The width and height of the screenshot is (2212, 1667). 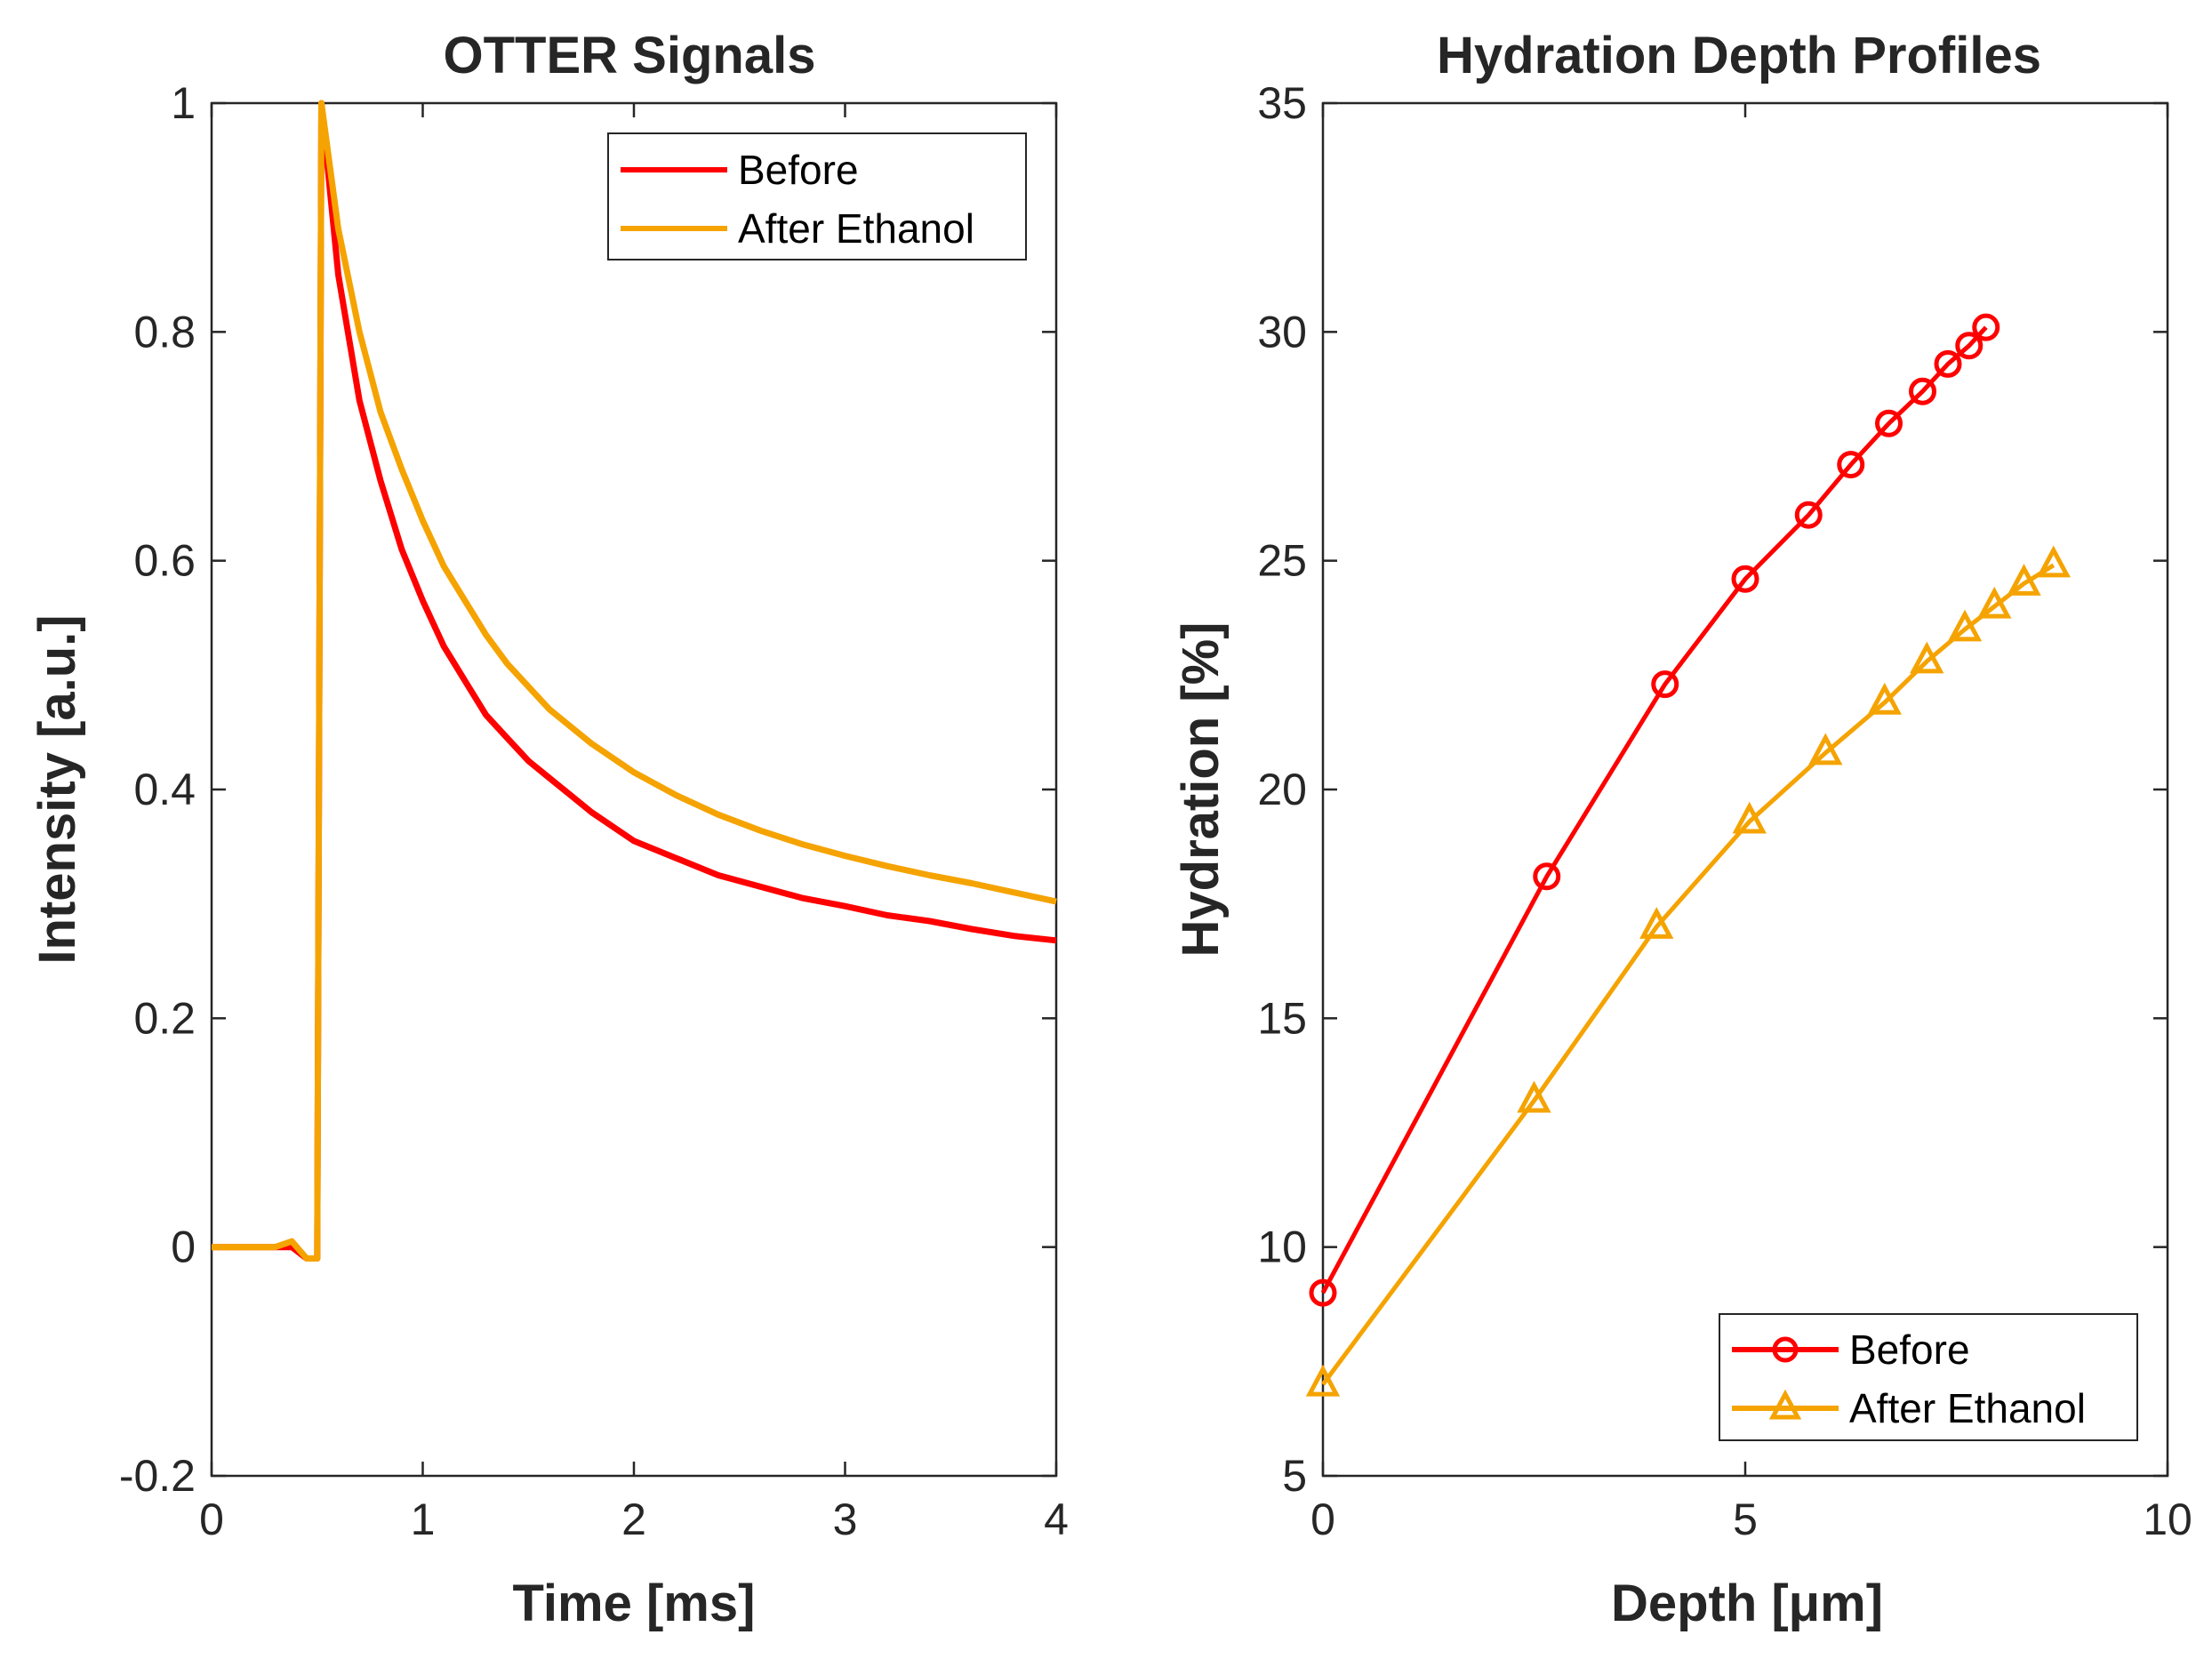 What do you see at coordinates (164, 332) in the screenshot?
I see `y-tick-label: 0.8` at bounding box center [164, 332].